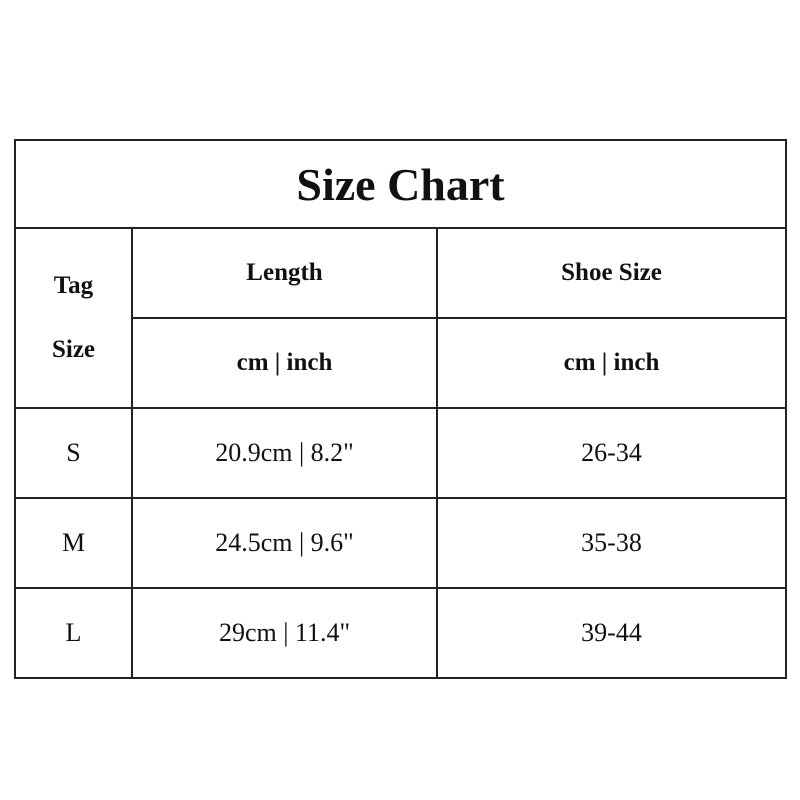 The height and width of the screenshot is (800, 800). I want to click on table-row: S 20.9cm | 8.2" 26-34, so click(401, 453).